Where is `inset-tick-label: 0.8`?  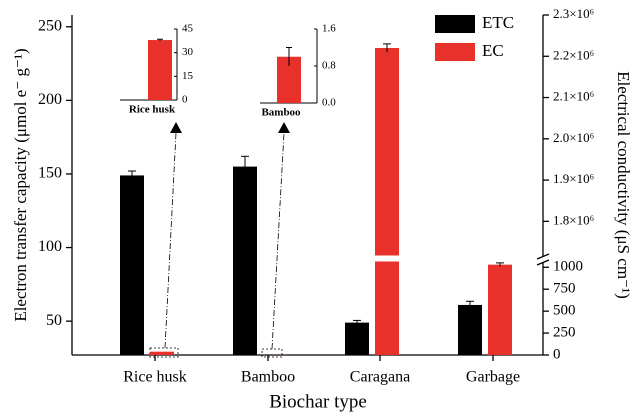 inset-tick-label: 0.8 is located at coordinates (329, 66).